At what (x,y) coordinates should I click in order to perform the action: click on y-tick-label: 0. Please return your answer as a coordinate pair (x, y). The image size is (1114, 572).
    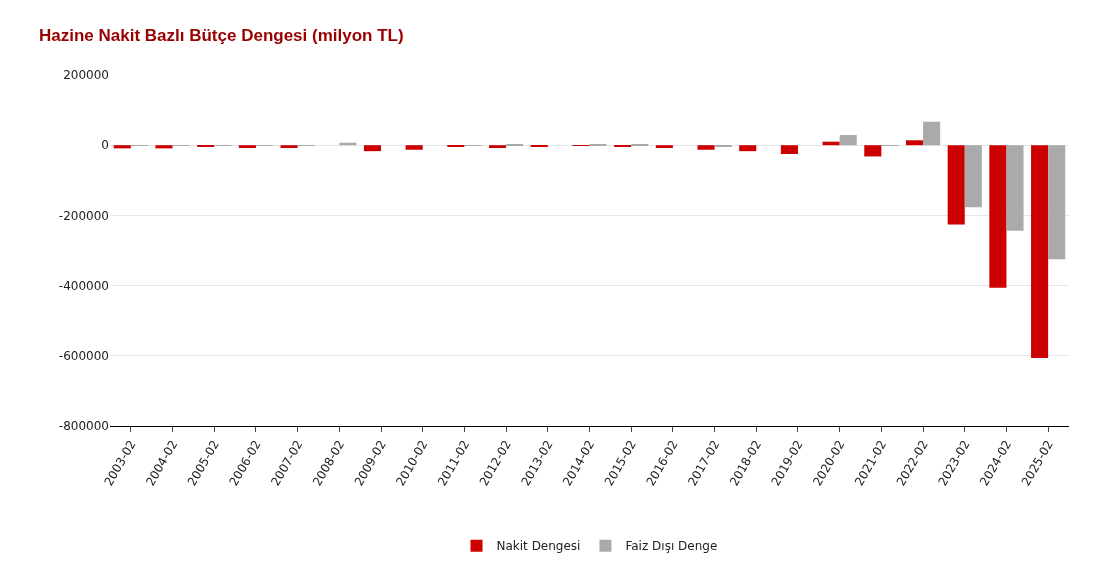
    Looking at the image, I should click on (105, 145).